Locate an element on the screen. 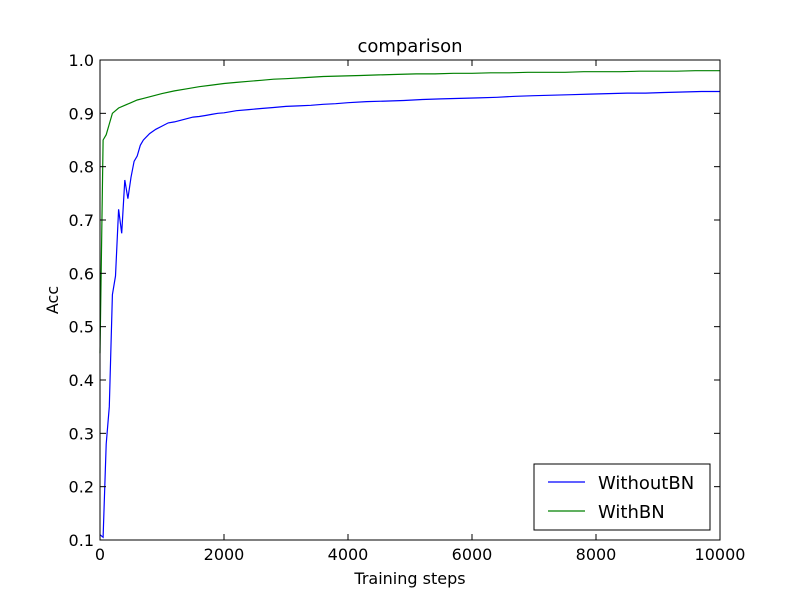 The image size is (800, 600). y-tick-label: 0.8 is located at coordinates (81, 167).